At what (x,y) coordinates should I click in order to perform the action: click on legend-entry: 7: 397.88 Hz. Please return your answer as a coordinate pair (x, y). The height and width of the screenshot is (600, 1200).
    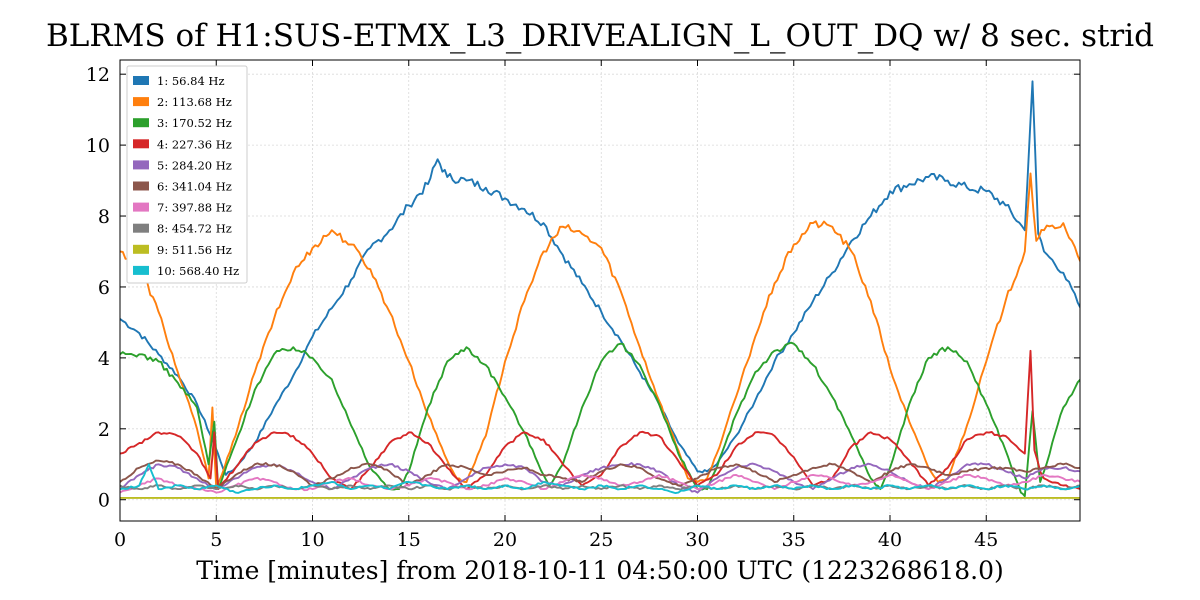
    Looking at the image, I should click on (194, 208).